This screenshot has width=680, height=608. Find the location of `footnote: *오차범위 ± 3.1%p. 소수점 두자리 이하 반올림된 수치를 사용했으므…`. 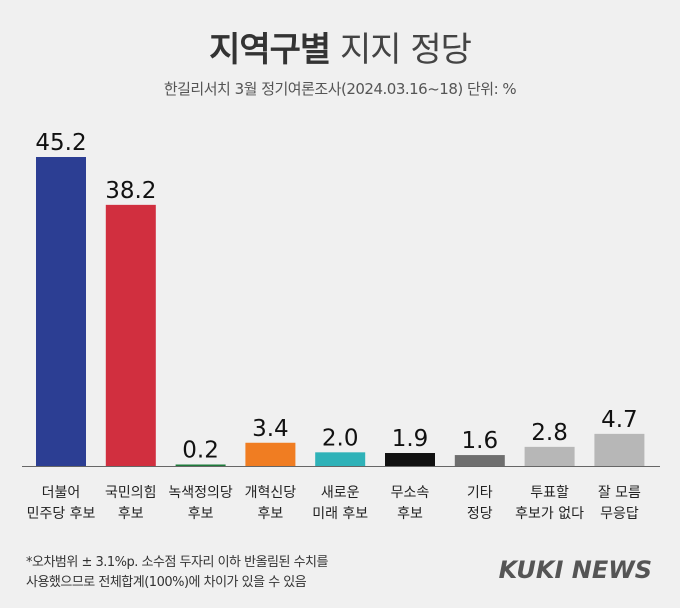

footnote: *오차범위 ± 3.1%p. 소수점 두자리 이하 반올림된 수치를 사용했으므… is located at coordinates (177, 573).